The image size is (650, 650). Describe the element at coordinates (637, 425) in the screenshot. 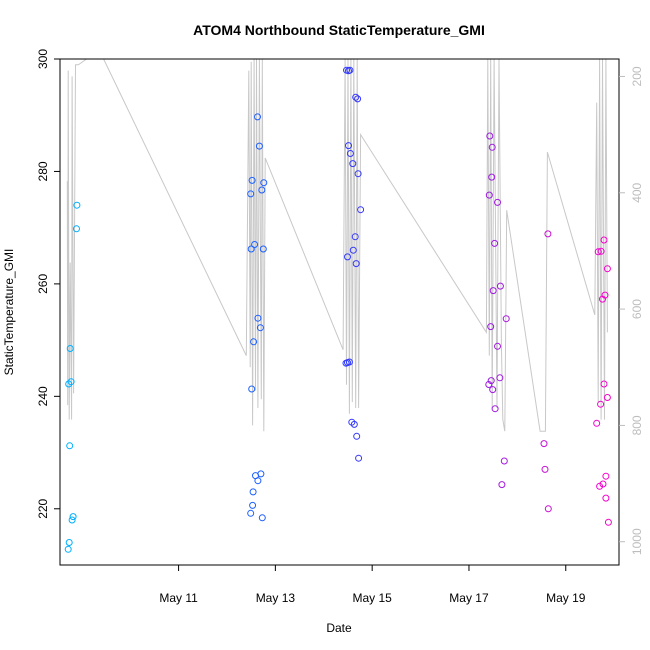

I see `y2-tick-label: 800` at that location.